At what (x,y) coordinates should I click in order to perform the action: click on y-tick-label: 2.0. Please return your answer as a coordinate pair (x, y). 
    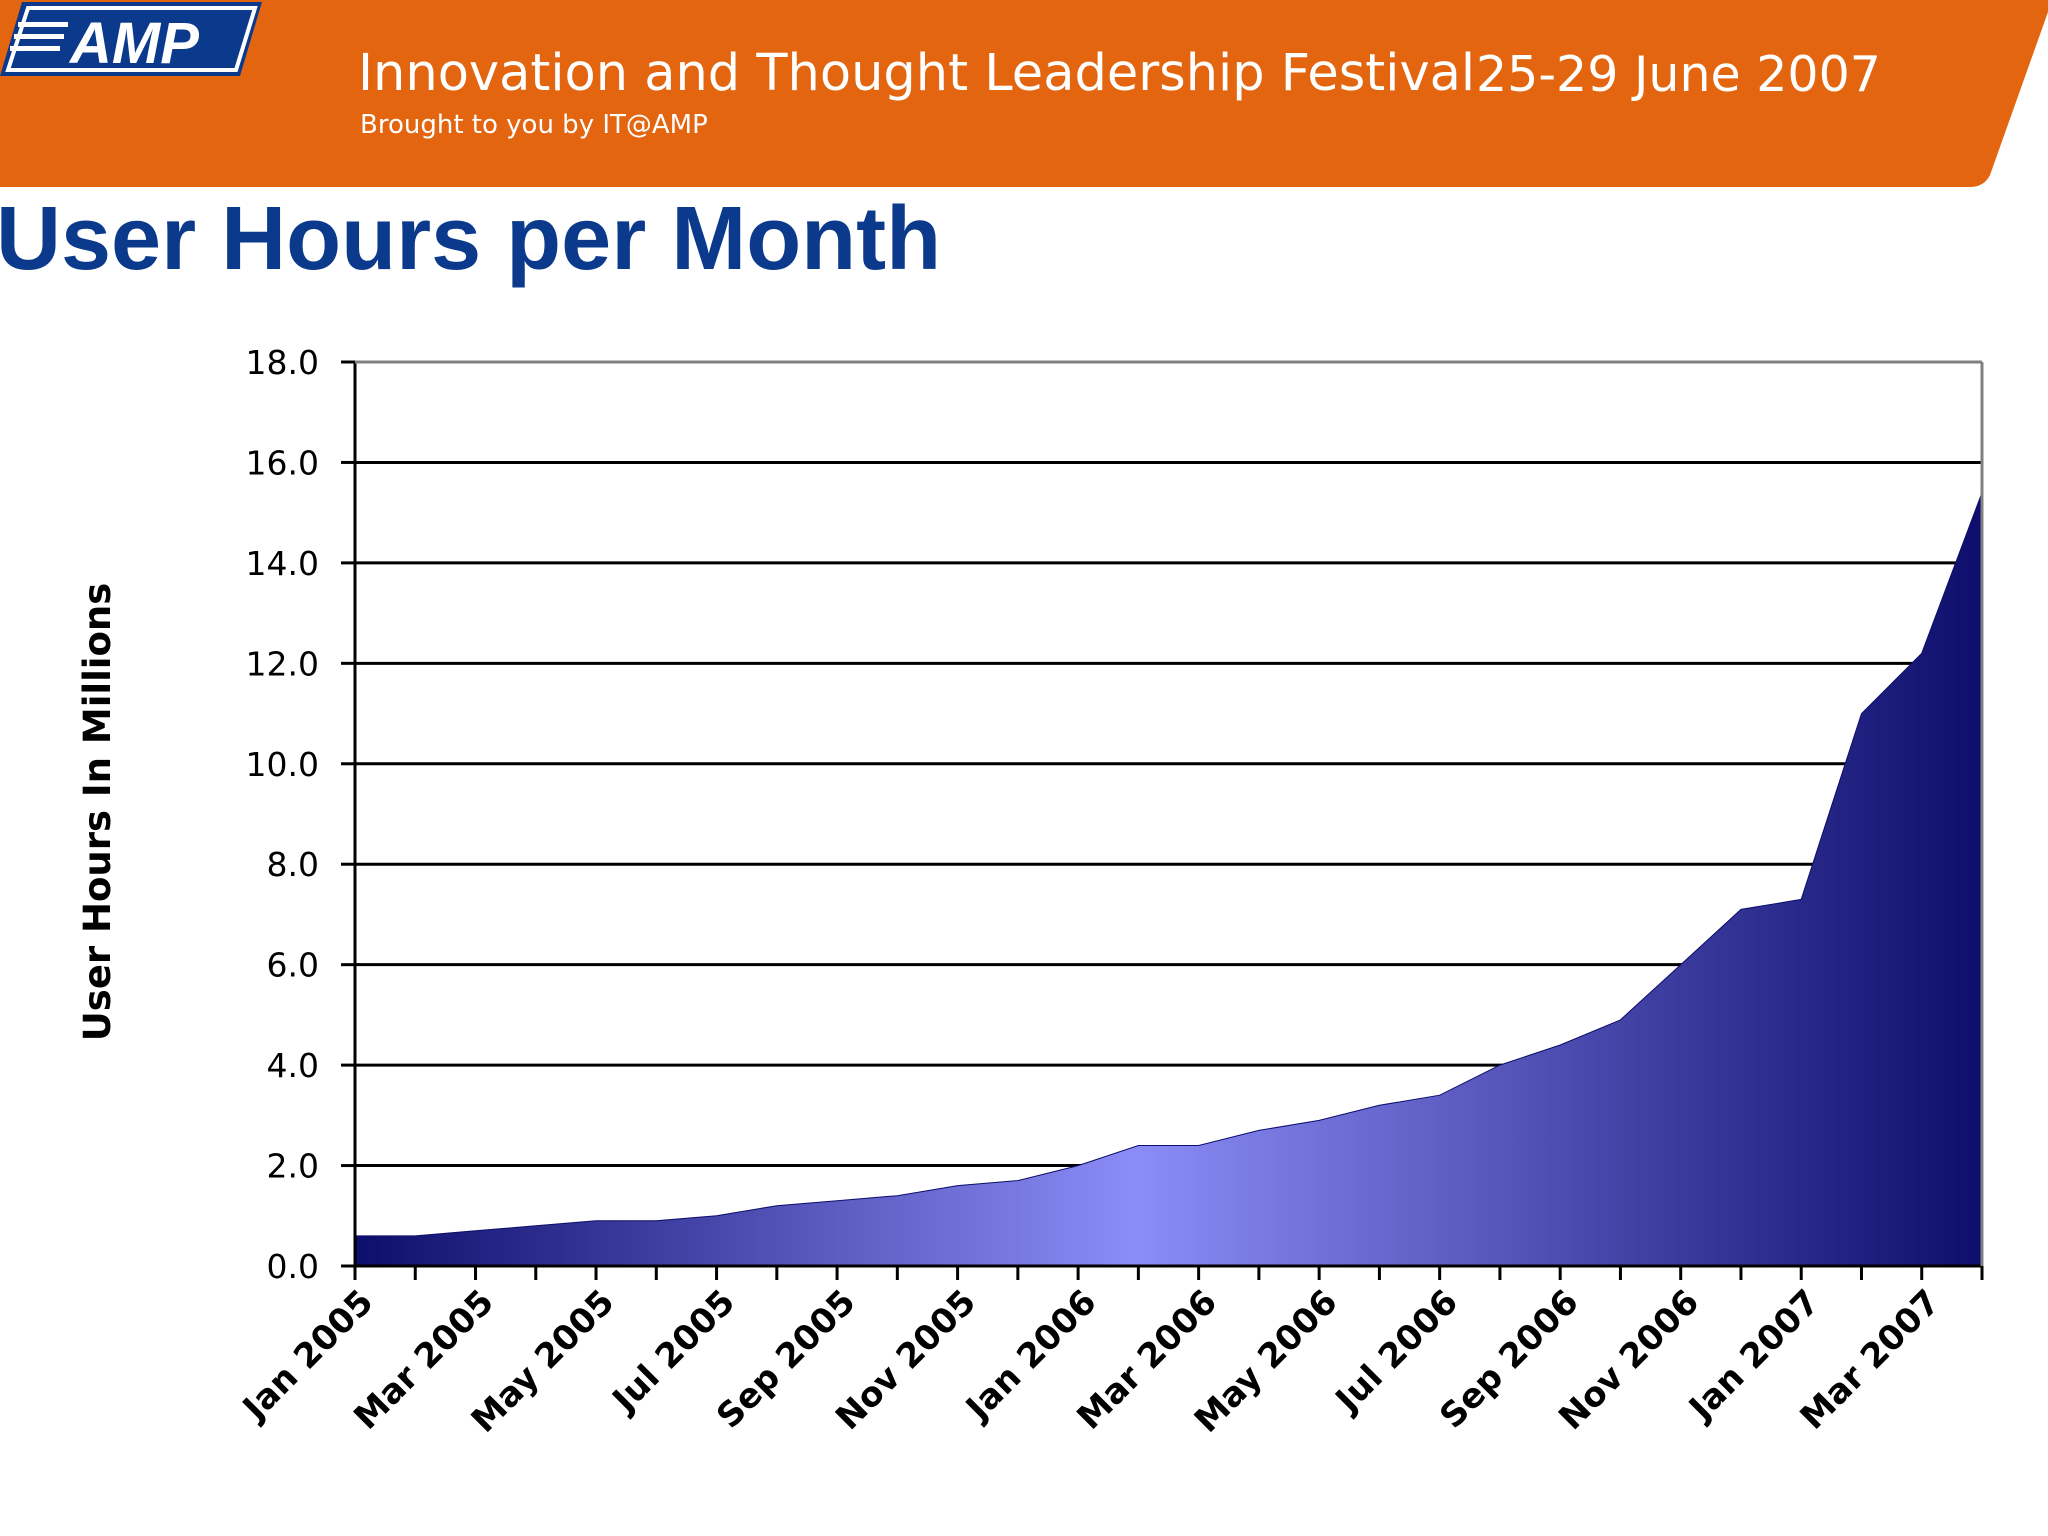
    Looking at the image, I should click on (293, 1166).